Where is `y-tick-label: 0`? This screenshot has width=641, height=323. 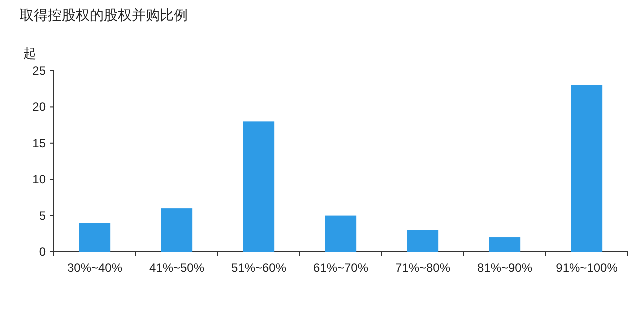 y-tick-label: 0 is located at coordinates (42, 252).